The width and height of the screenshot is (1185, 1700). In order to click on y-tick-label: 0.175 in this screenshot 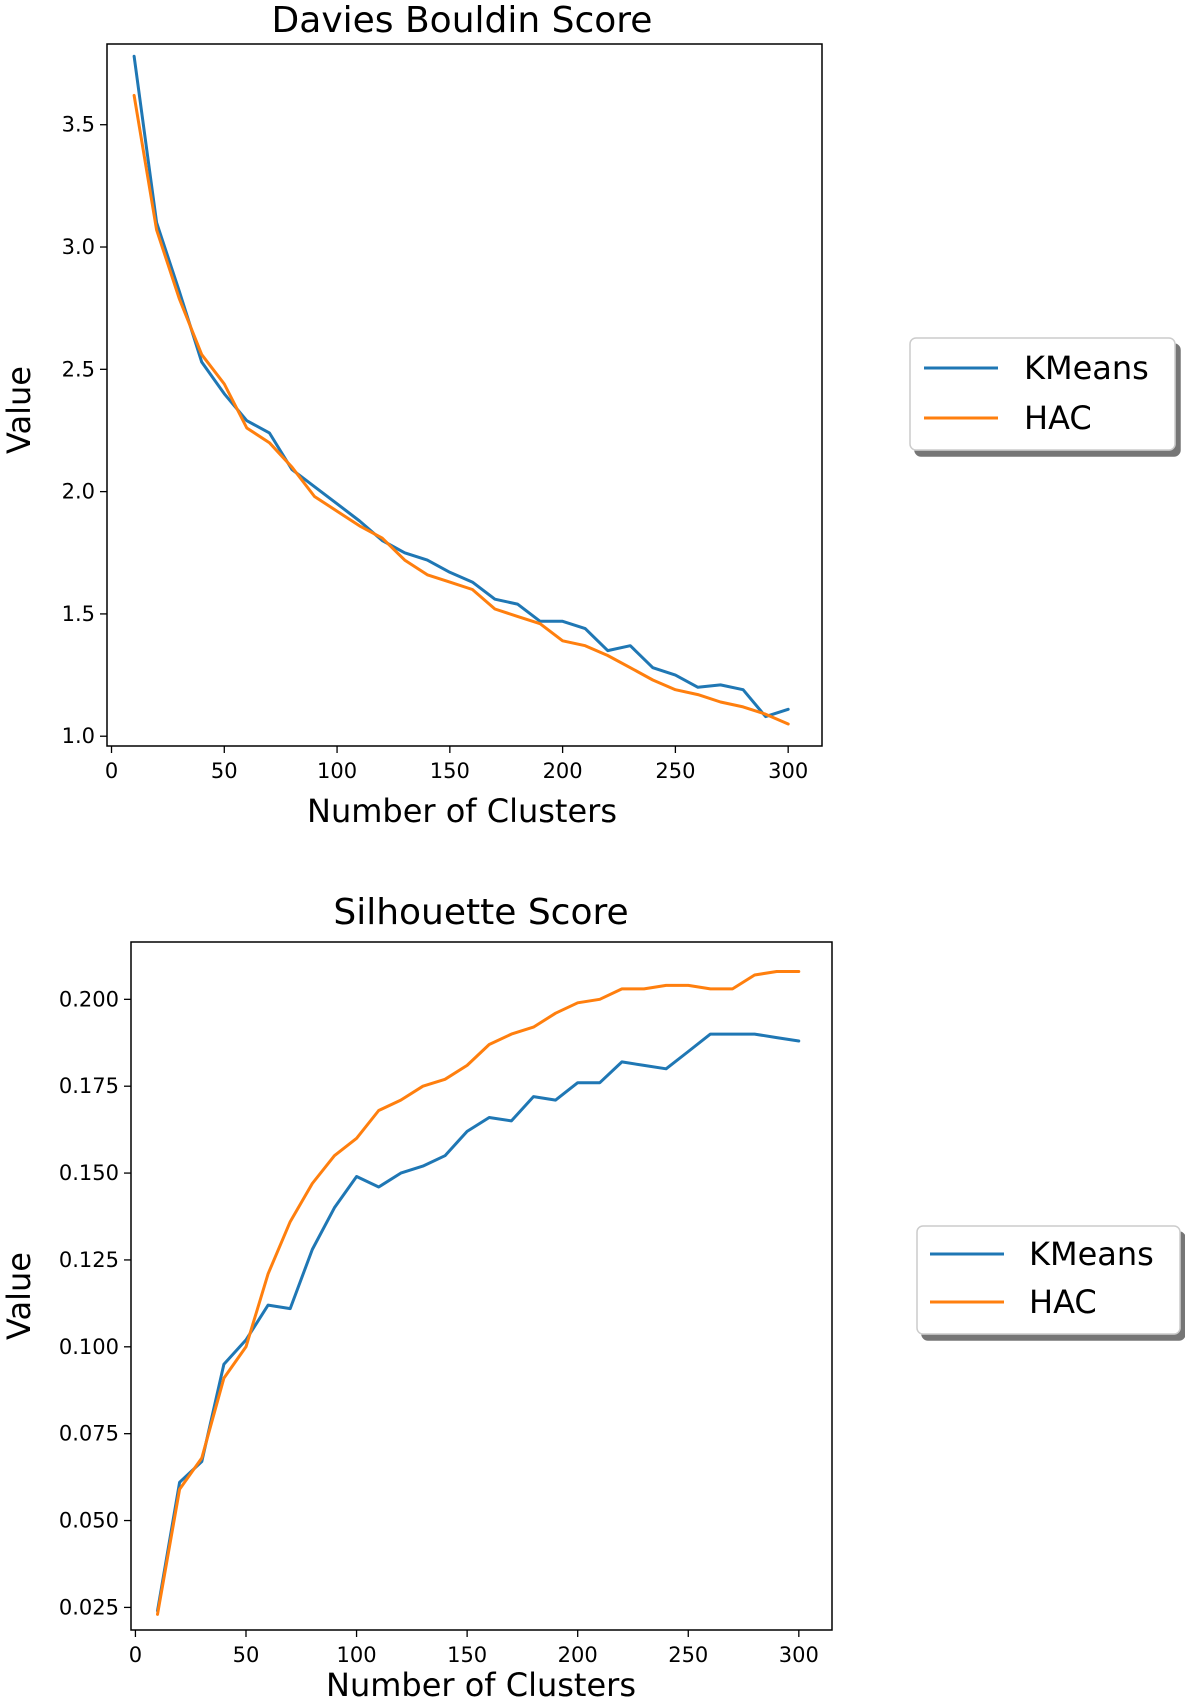, I will do `click(89, 1086)`.